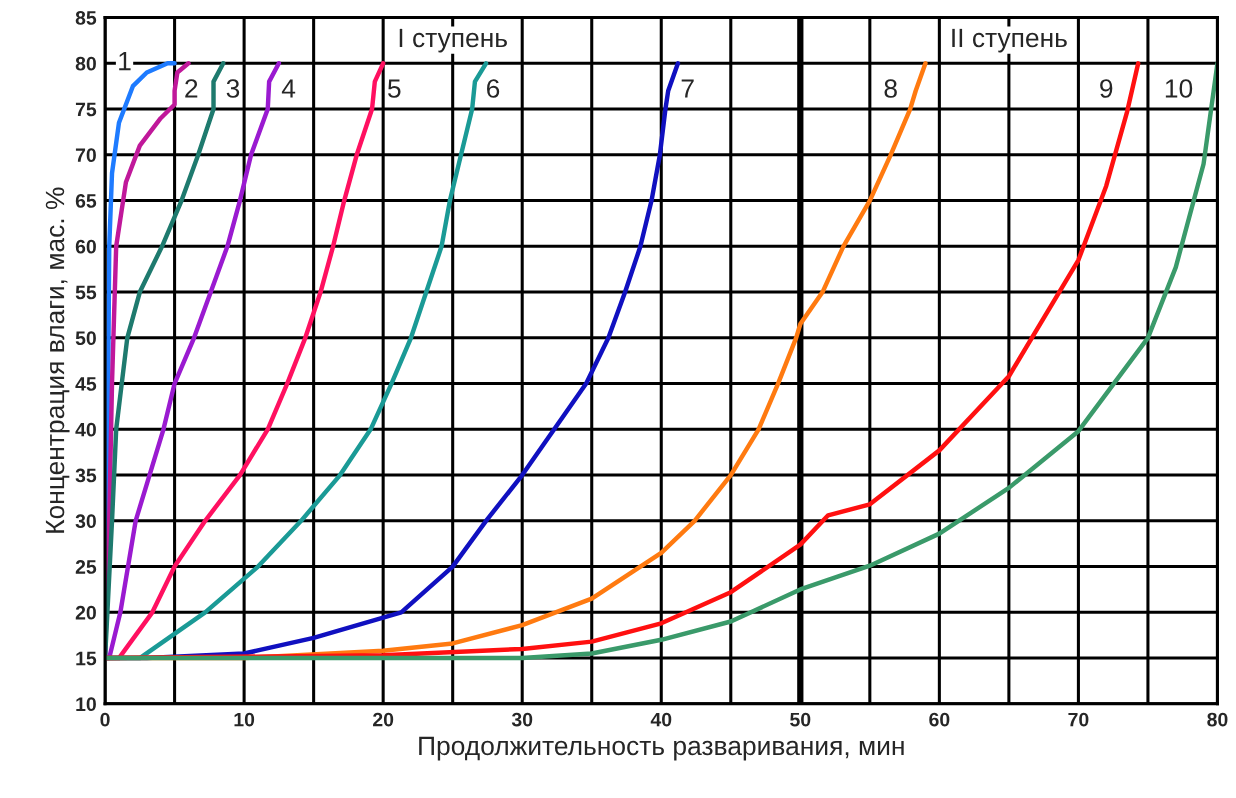  Describe the element at coordinates (86, 292) in the screenshot. I see `y-tick-label: 55` at that location.